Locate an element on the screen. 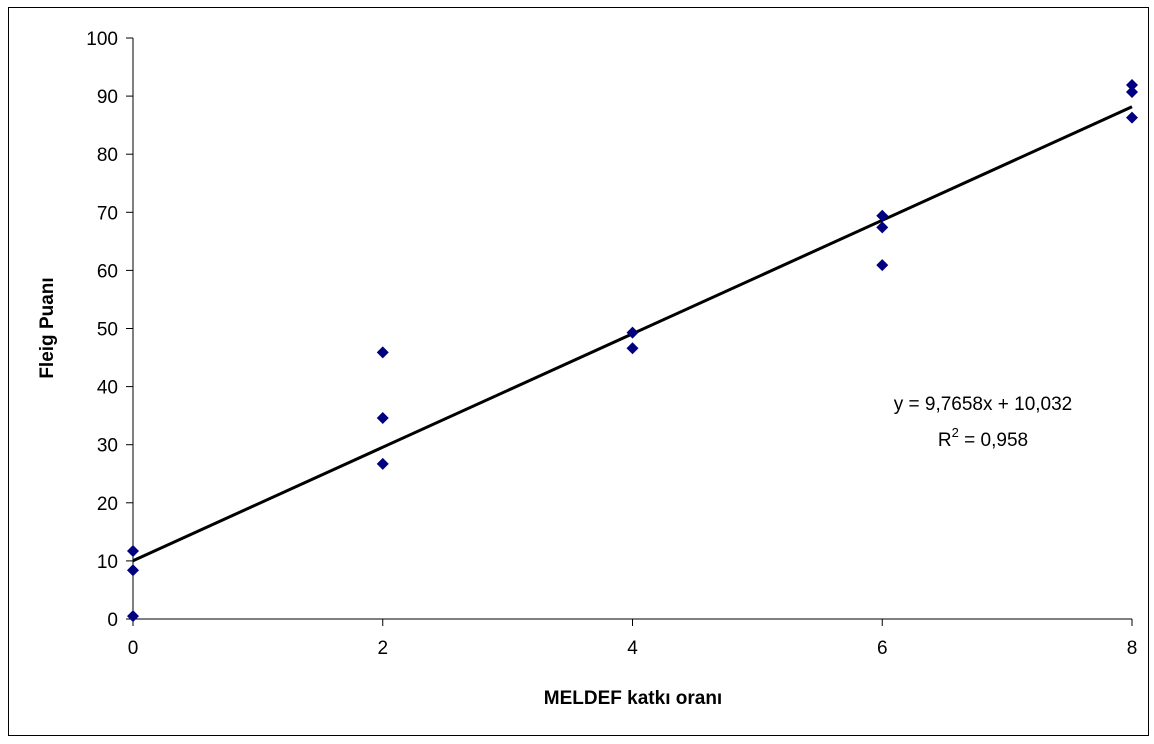 The width and height of the screenshot is (1154, 744). y-tick-label: 30 is located at coordinates (107, 446).